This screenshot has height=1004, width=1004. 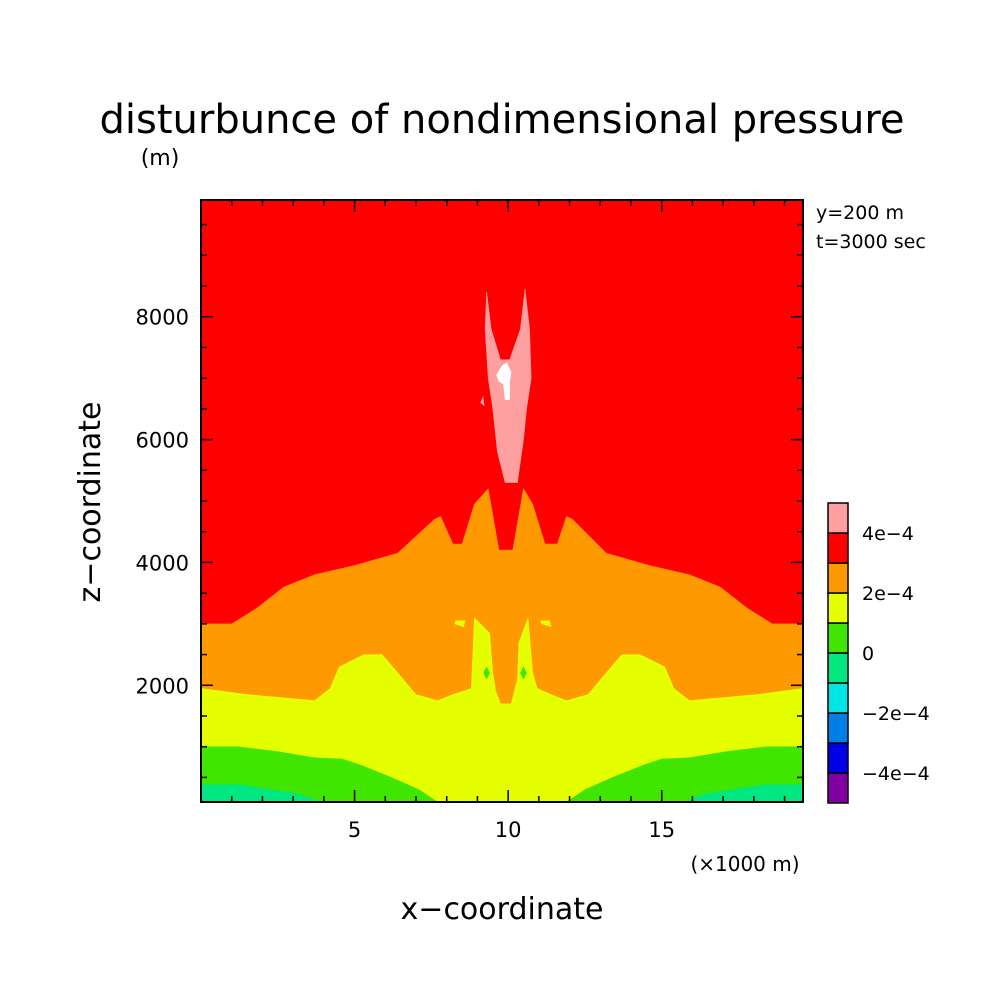 What do you see at coordinates (508, 830) in the screenshot?
I see `x-tick-label: 10` at bounding box center [508, 830].